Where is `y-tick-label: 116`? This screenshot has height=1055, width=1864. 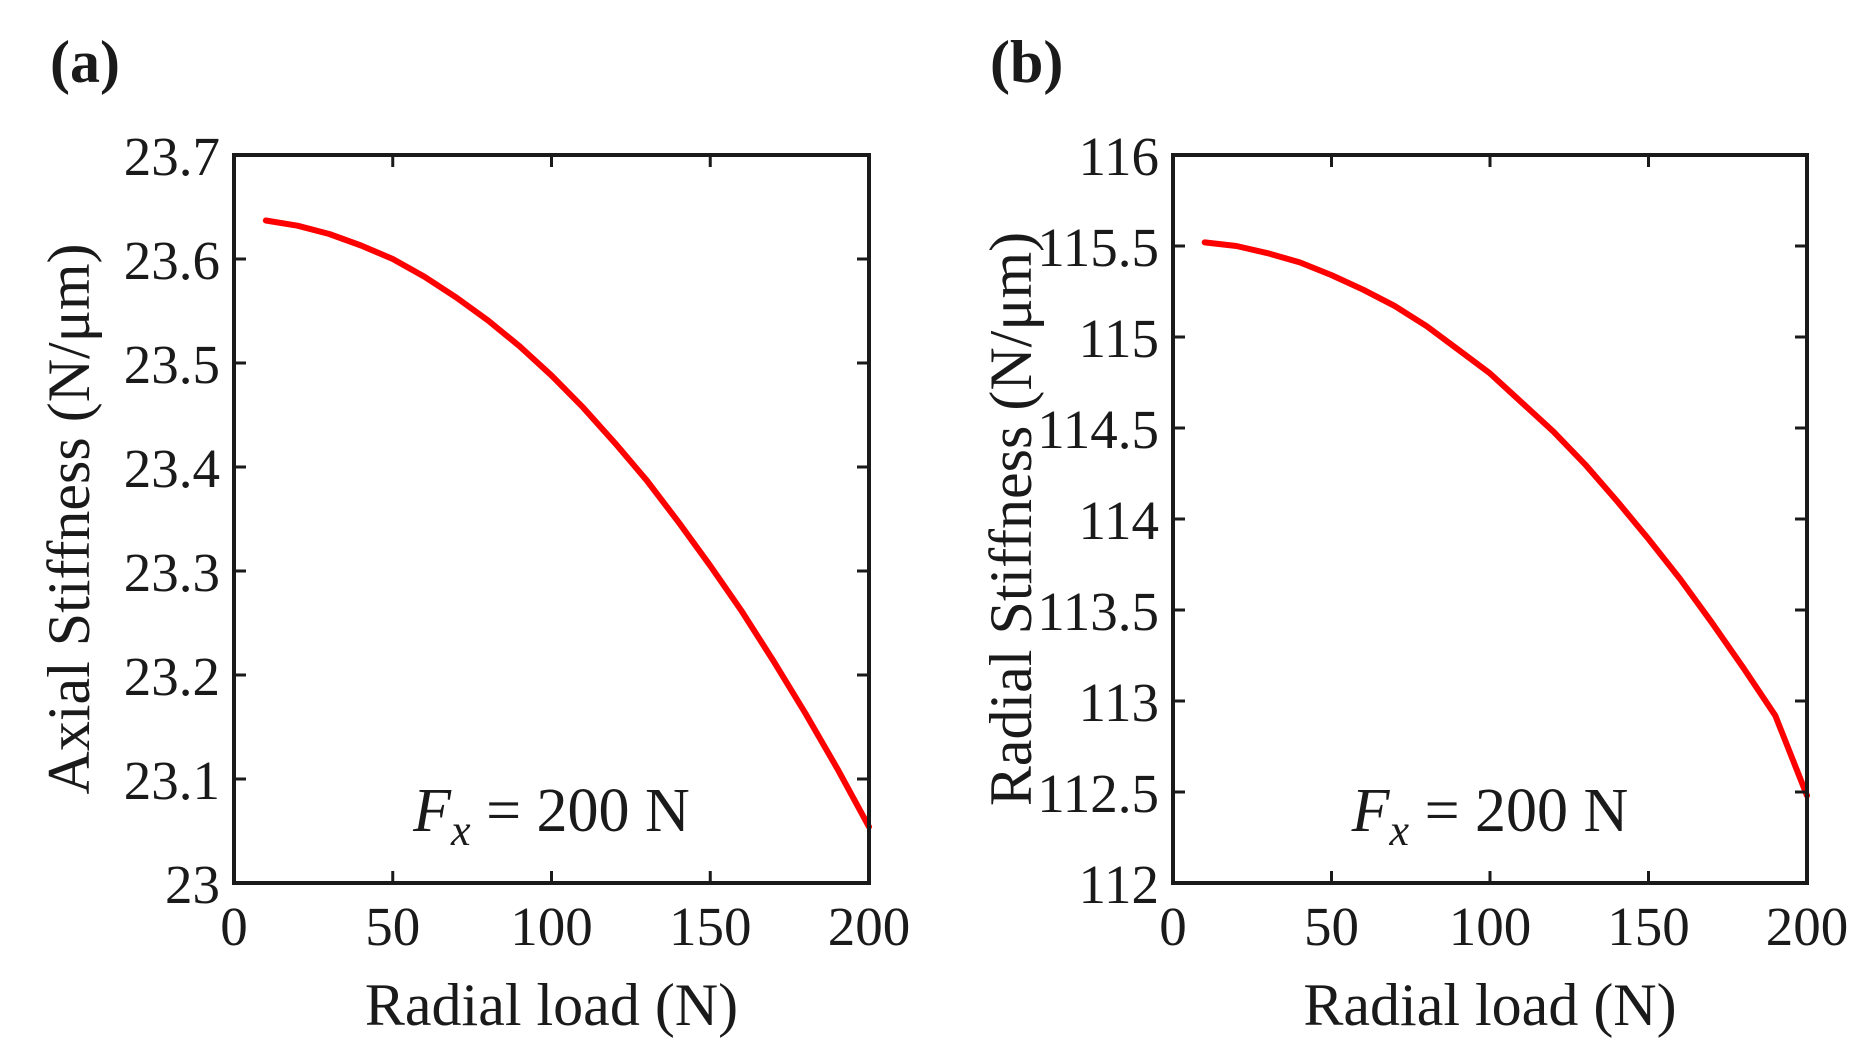
y-tick-label: 116 is located at coordinates (1119, 156).